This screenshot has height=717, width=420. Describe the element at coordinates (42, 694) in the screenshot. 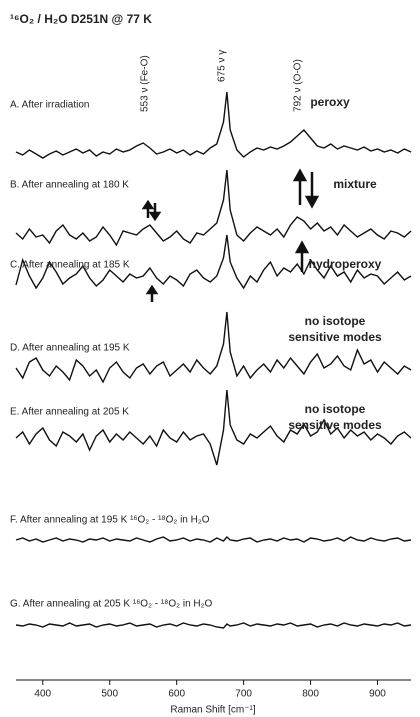

I see `x-tick-label: 400` at that location.